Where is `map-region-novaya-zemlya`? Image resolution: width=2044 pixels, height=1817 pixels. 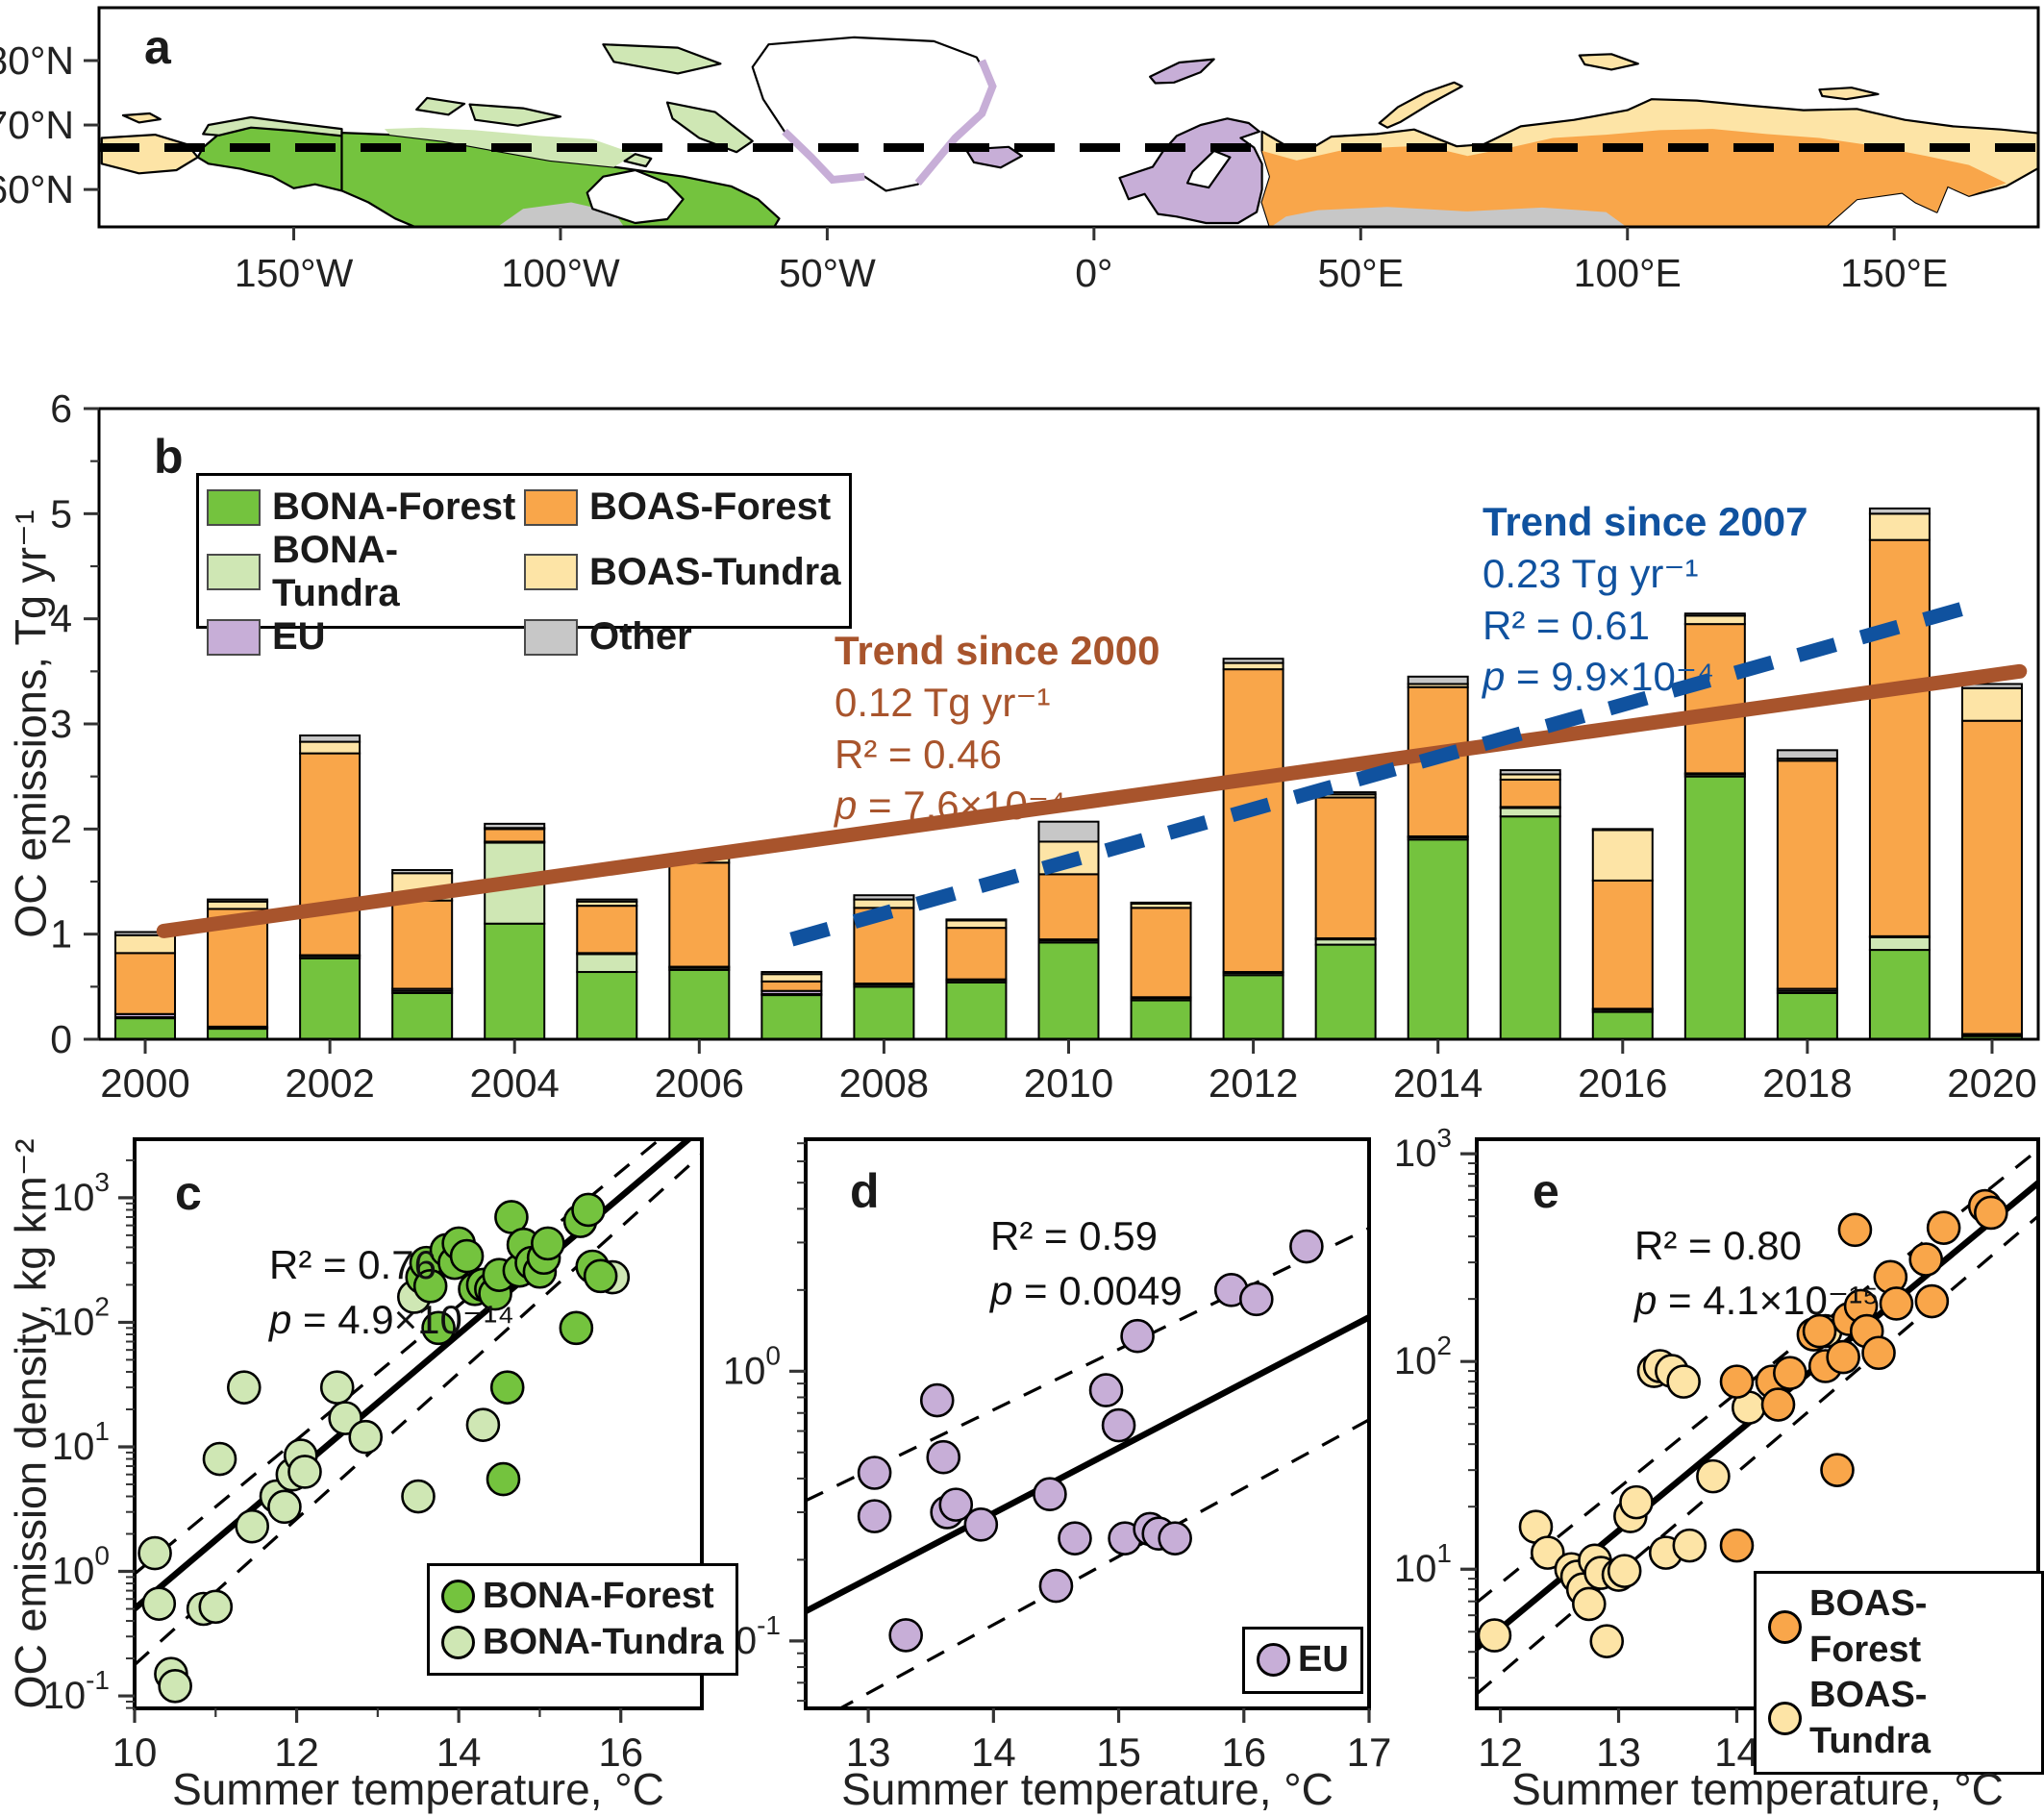
map-region-novaya-zemlya is located at coordinates (1420, 105).